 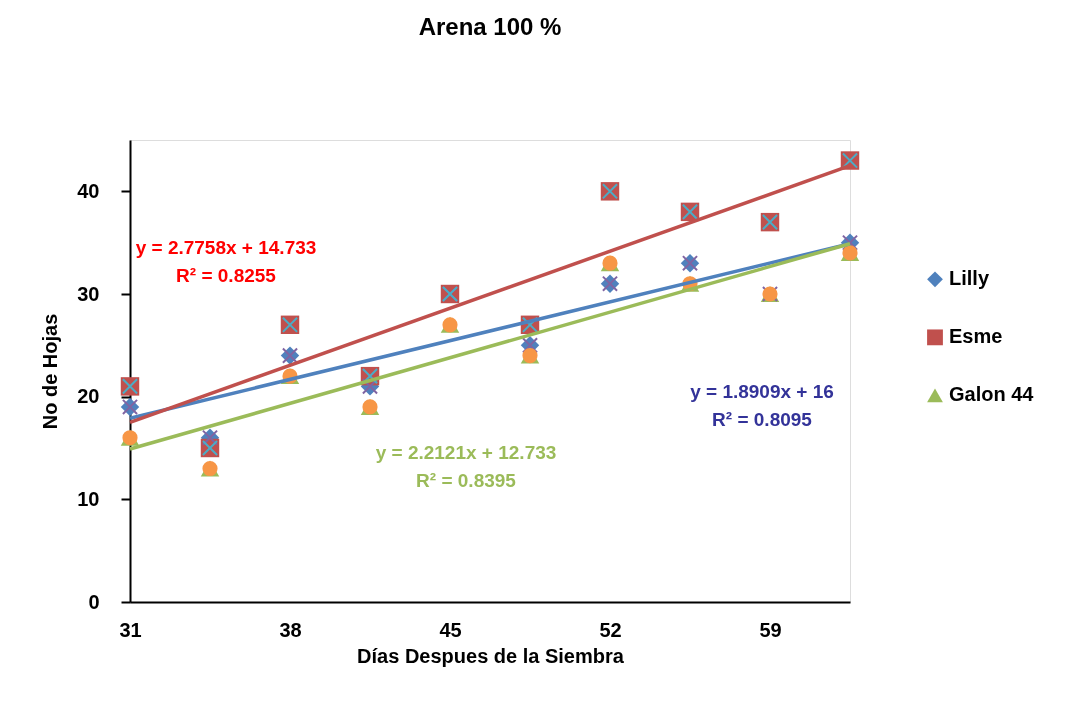 I want to click on y-tick-label: 20, so click(x=88, y=396).